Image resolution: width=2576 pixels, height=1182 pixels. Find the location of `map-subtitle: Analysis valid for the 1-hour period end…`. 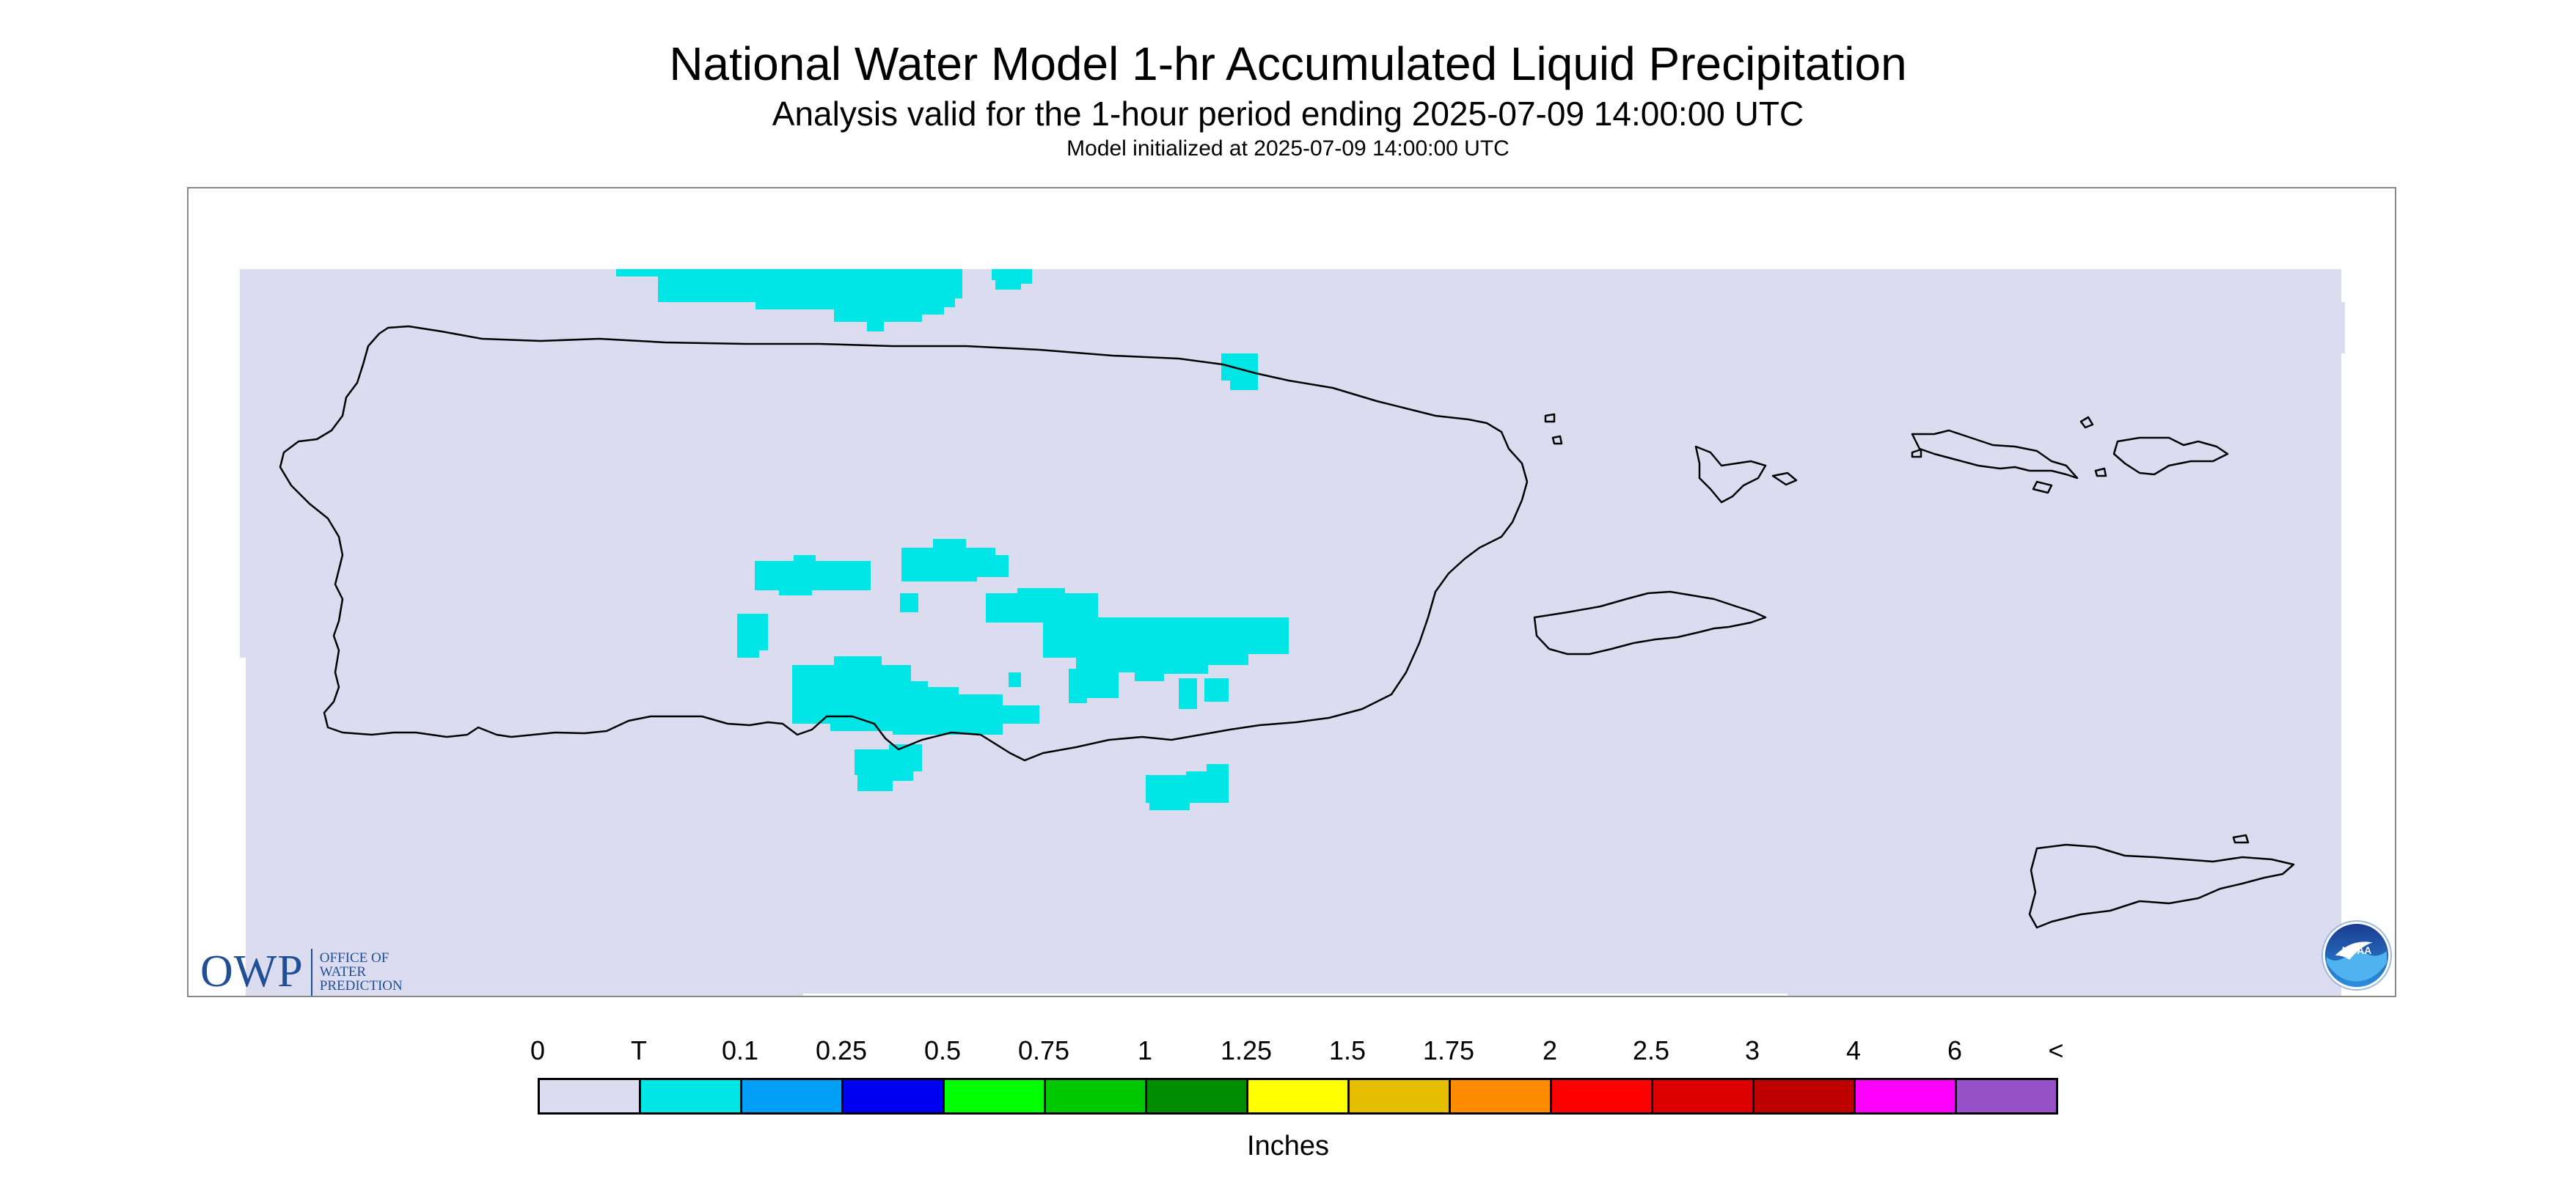

map-subtitle: Analysis valid for the 1-hour period end… is located at coordinates (1288, 114).